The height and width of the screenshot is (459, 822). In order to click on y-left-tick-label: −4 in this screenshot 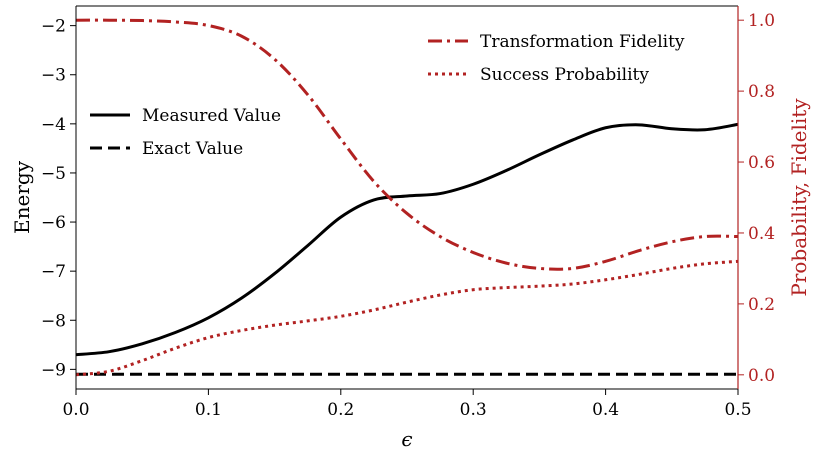, I will do `click(53, 125)`.